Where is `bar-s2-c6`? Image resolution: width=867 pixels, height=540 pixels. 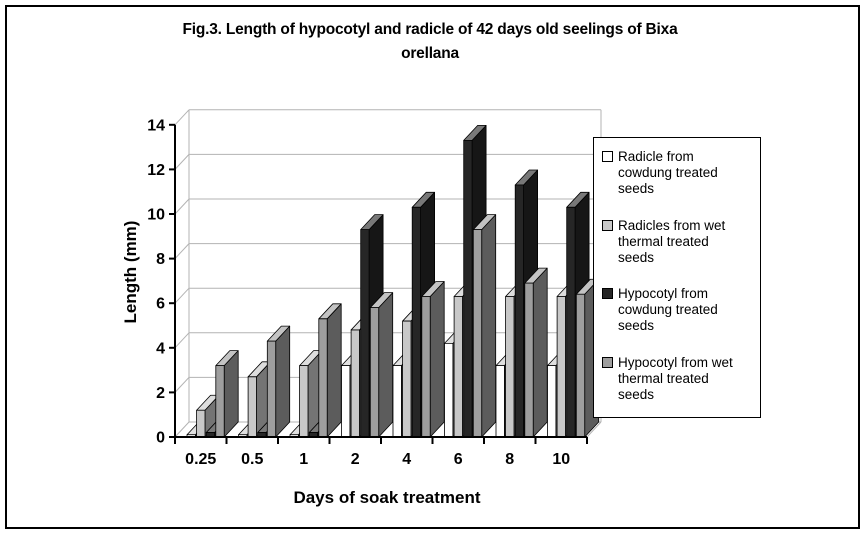
bar-s2-c6 is located at coordinates (519, 311).